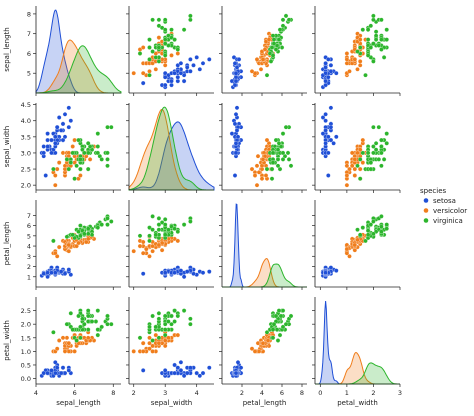  Describe the element at coordinates (29, 236) in the screenshot. I see `y-tick-label: 5` at that location.